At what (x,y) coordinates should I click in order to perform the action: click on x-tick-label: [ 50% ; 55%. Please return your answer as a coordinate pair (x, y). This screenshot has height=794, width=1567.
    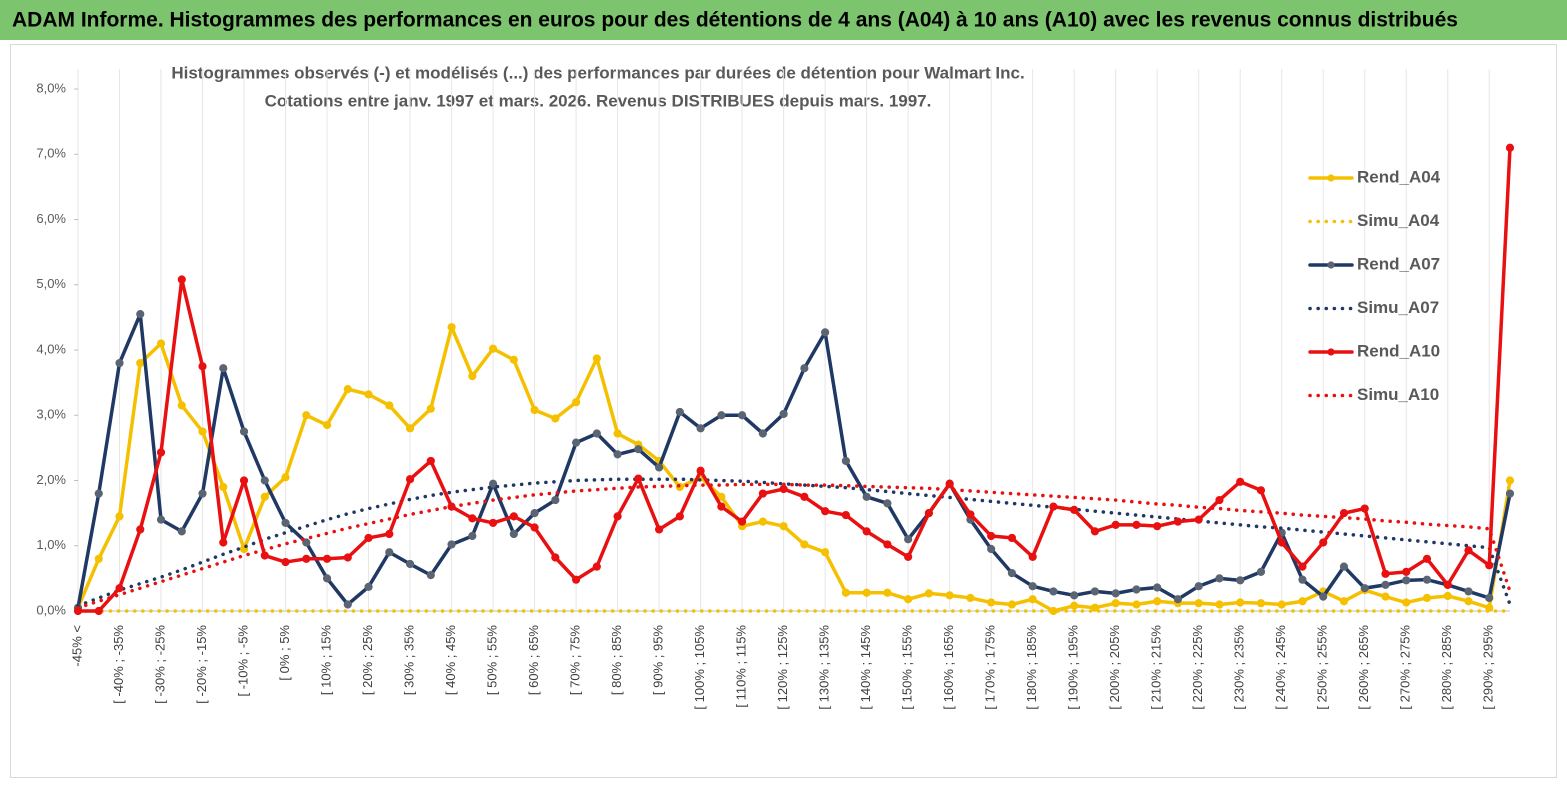
    Looking at the image, I should click on (492, 660).